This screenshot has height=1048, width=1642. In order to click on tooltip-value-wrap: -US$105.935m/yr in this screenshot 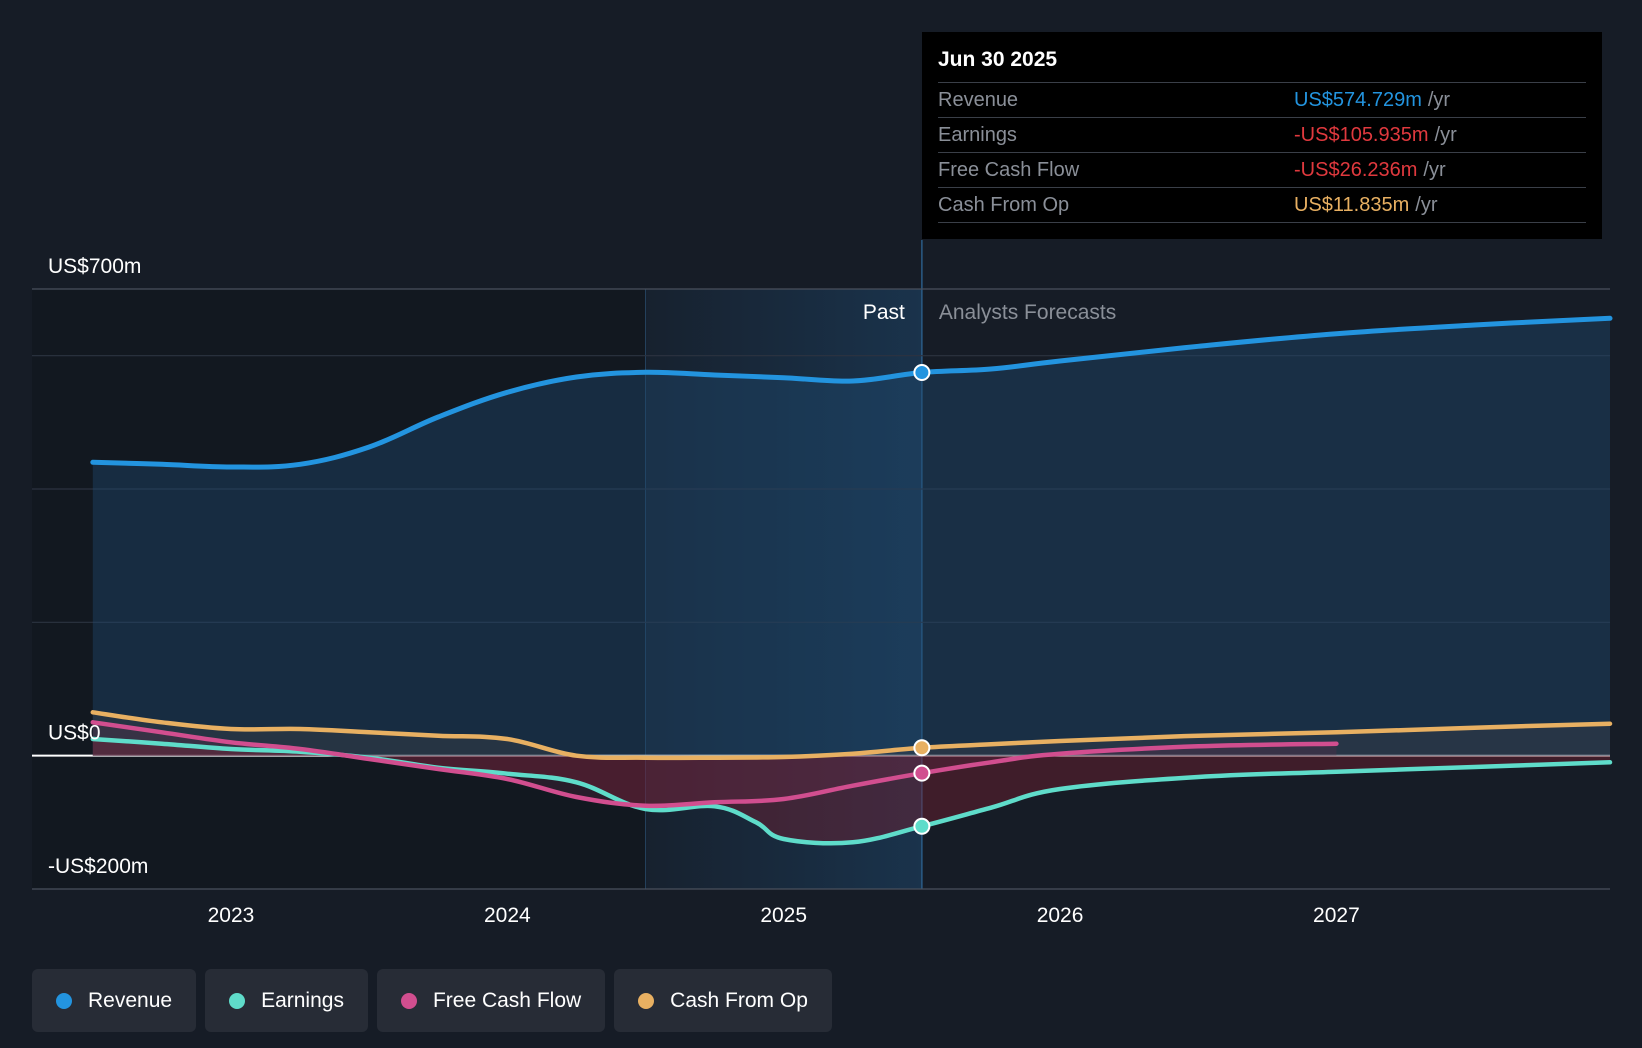, I will do `click(1375, 135)`.